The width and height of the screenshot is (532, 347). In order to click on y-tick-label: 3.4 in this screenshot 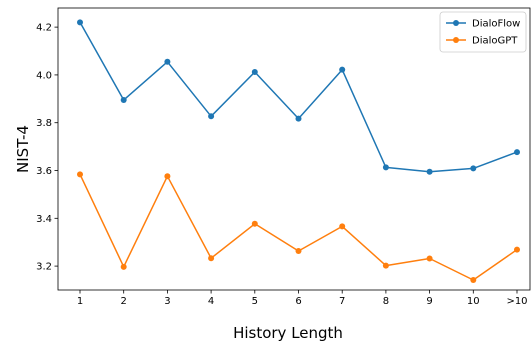, I will do `click(44, 219)`.